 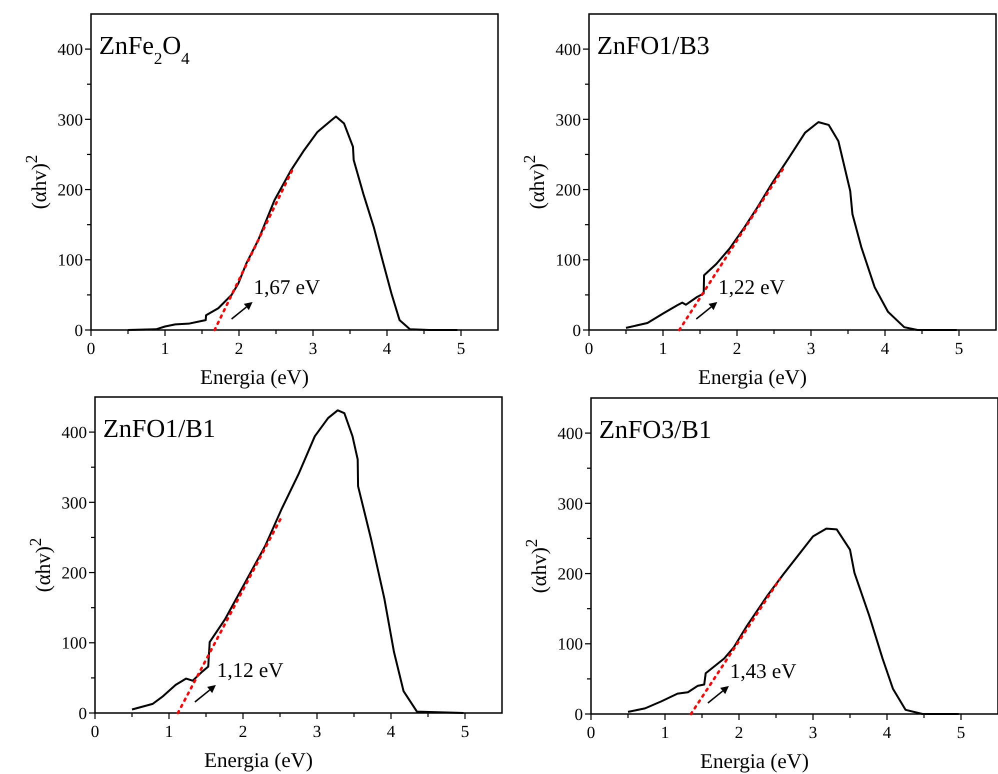 What do you see at coordinates (250, 670) in the screenshot?
I see `annotation: 1,12 eV` at bounding box center [250, 670].